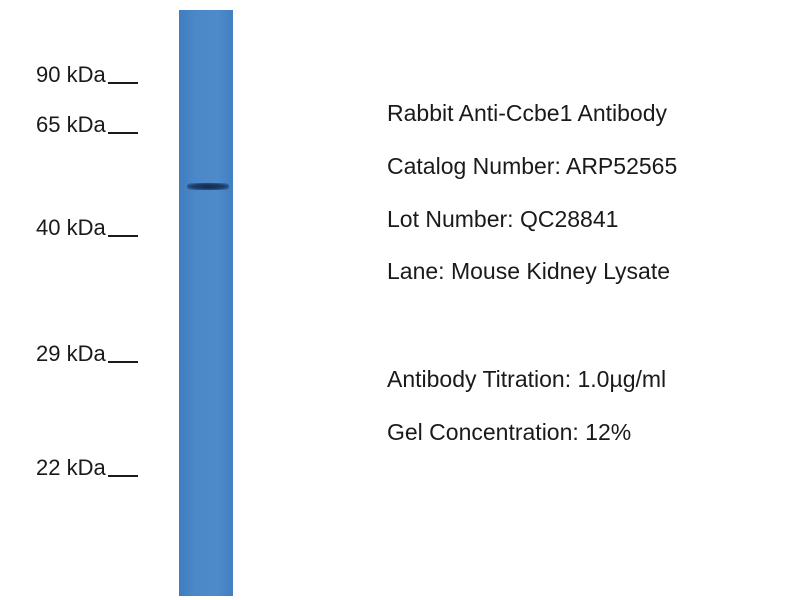  I want to click on marker-40kda: 40 kDa, so click(87, 228).